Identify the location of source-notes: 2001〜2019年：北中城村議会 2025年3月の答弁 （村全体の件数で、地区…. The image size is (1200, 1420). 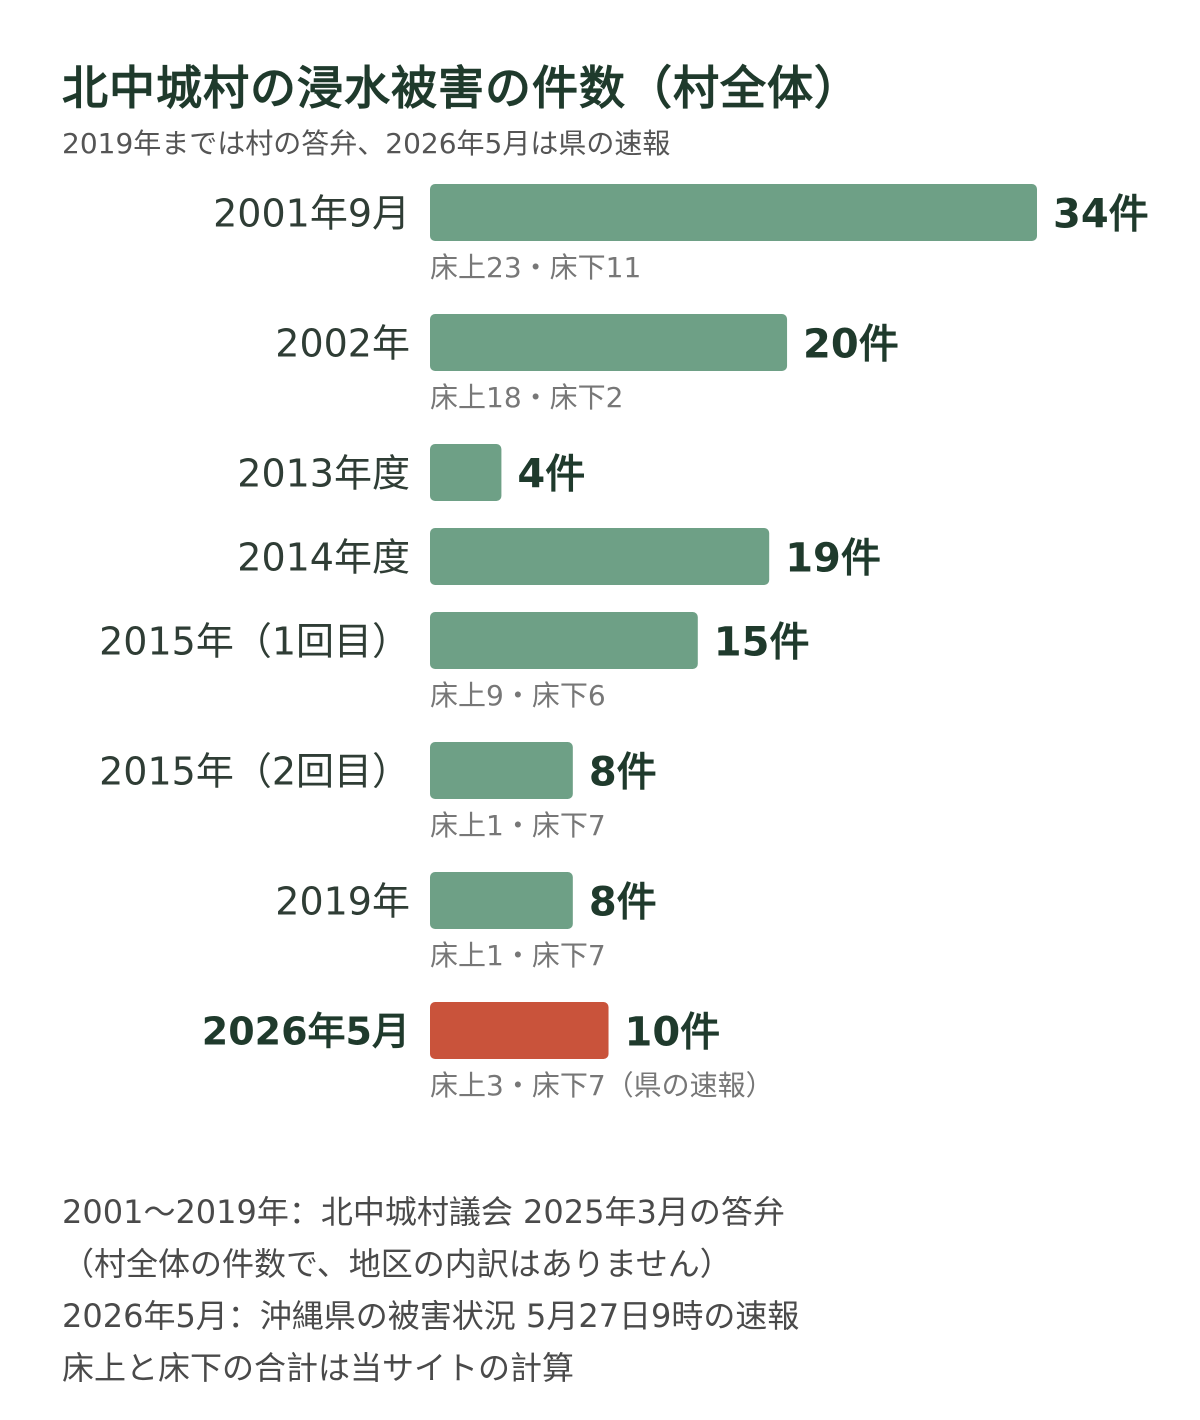
(612, 1290).